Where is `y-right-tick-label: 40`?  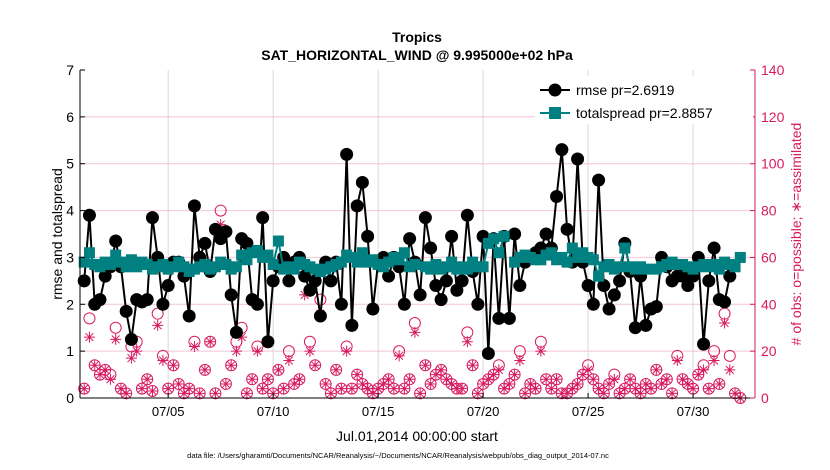 y-right-tick-label: 40 is located at coordinates (769, 304).